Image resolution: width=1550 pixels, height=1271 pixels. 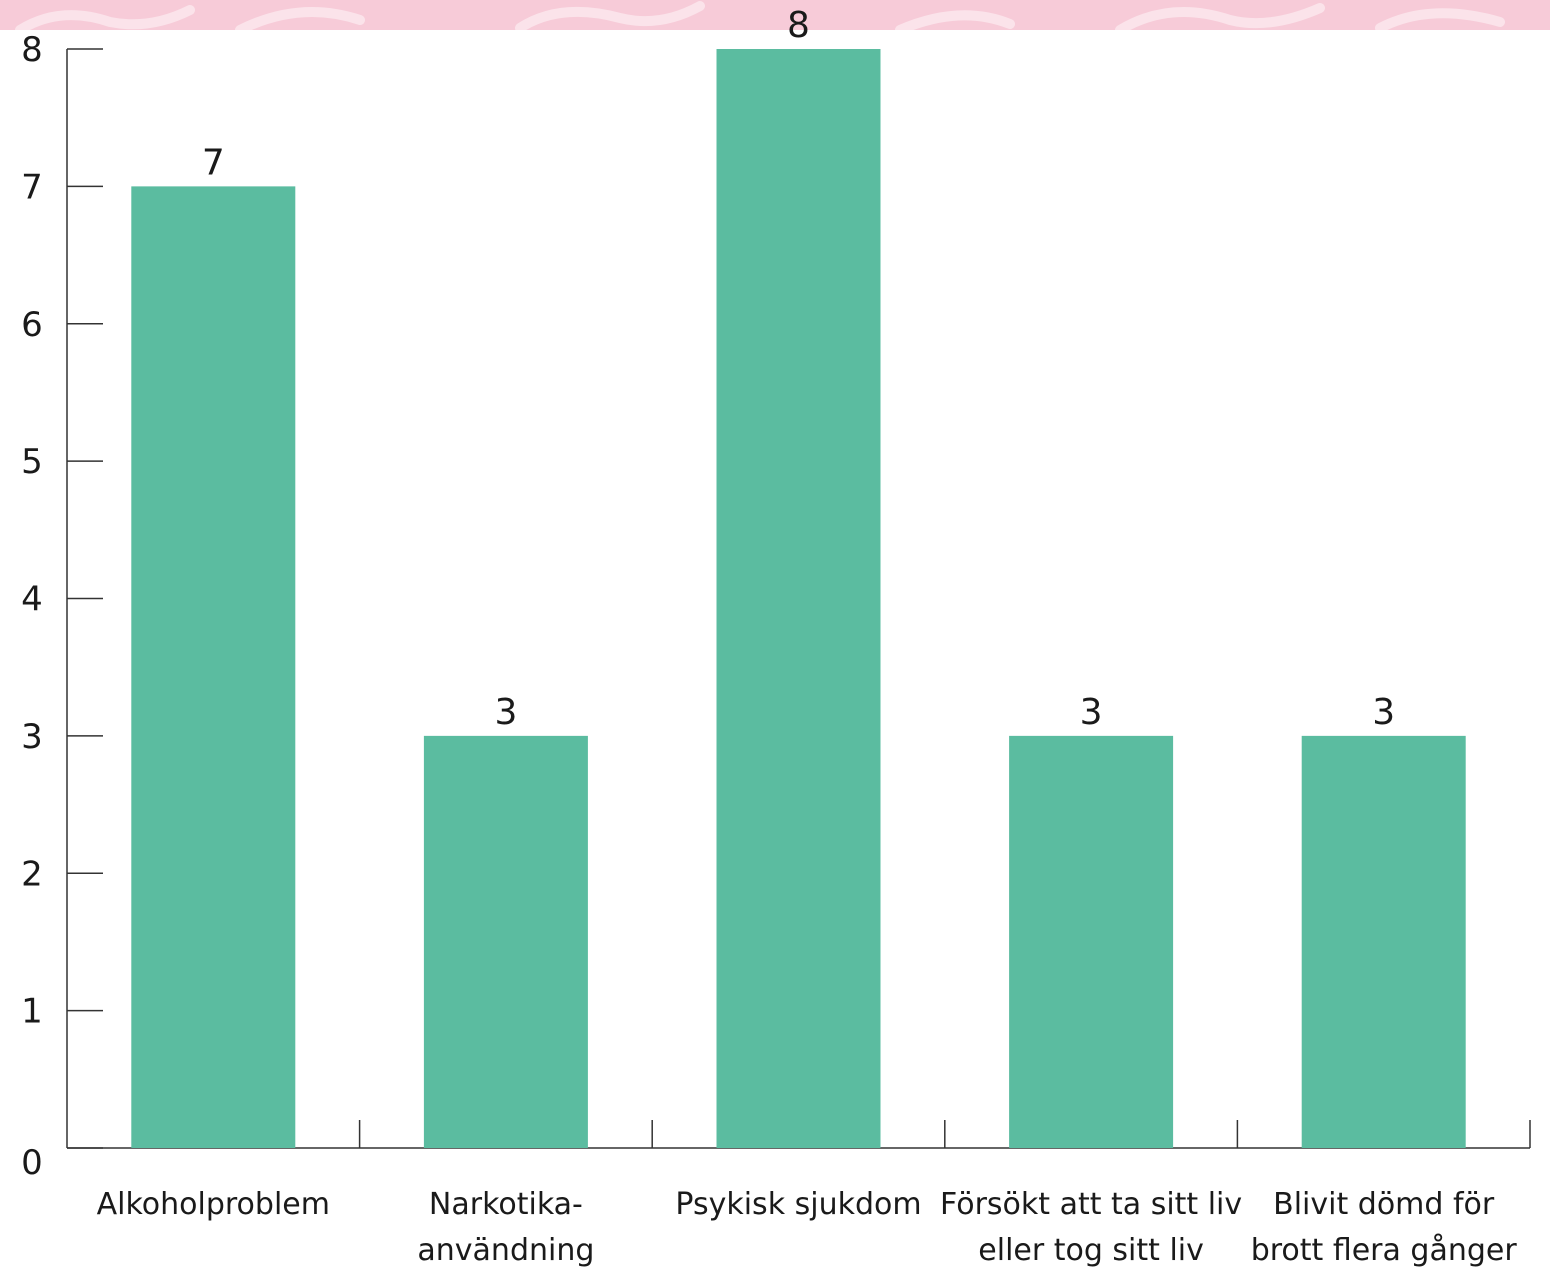 What do you see at coordinates (32, 187) in the screenshot?
I see `y-tick-label: 7` at bounding box center [32, 187].